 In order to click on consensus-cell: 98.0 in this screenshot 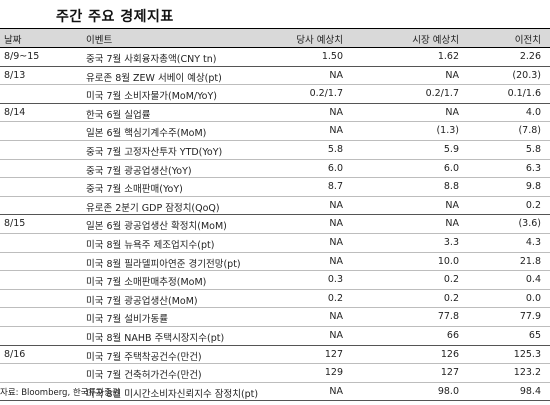, I will do `click(448, 391)`.